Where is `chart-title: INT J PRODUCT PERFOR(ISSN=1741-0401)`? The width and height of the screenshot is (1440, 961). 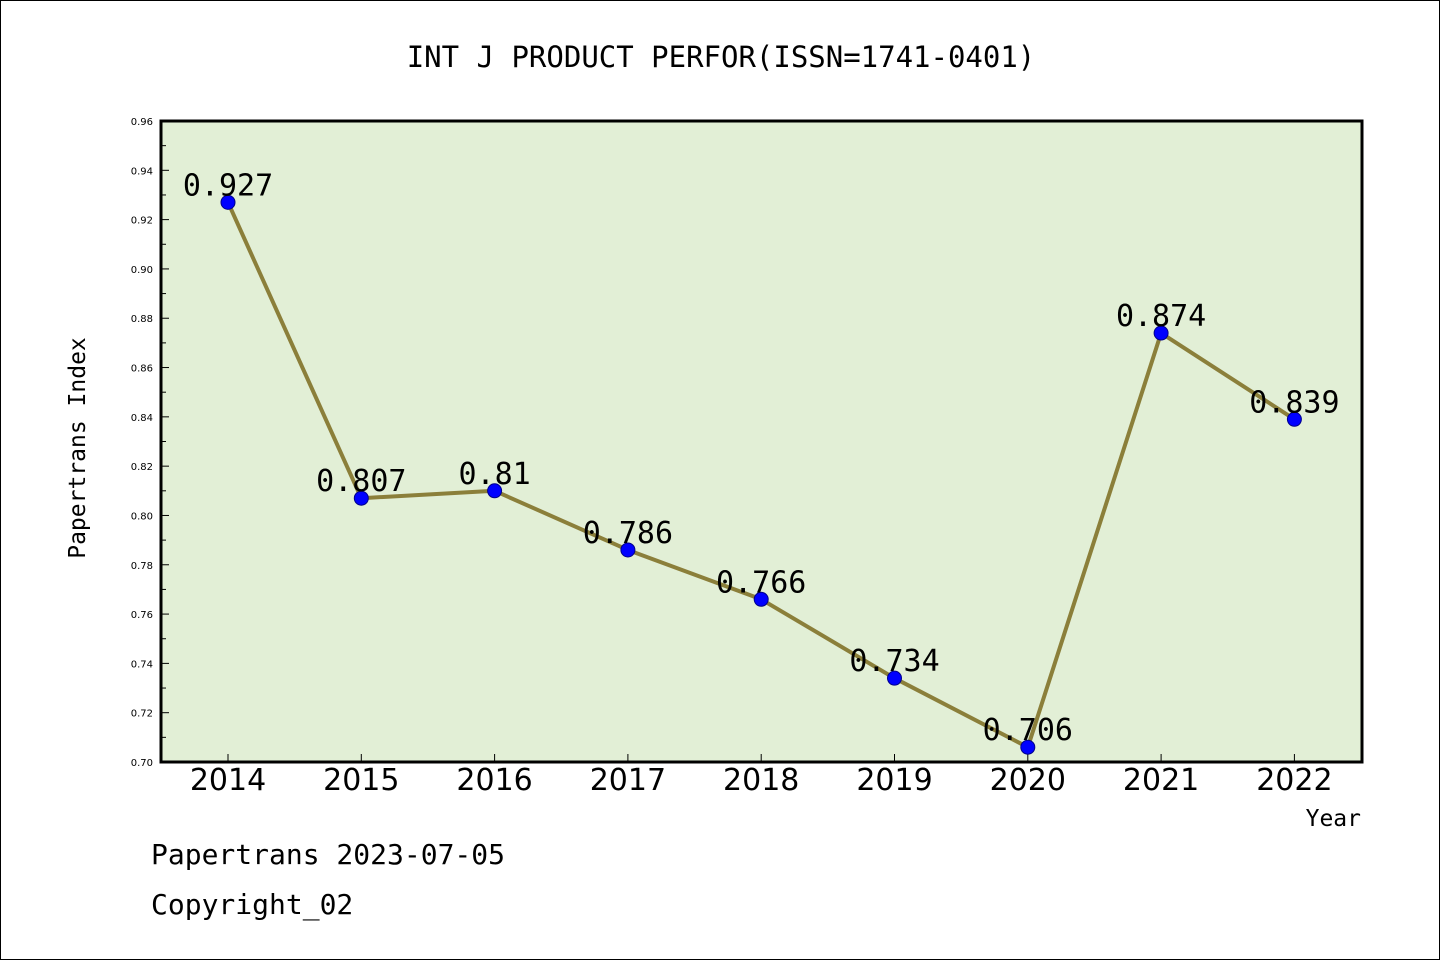 chart-title: INT J PRODUCT PERFOR(ISSN=1741-0401) is located at coordinates (721, 57).